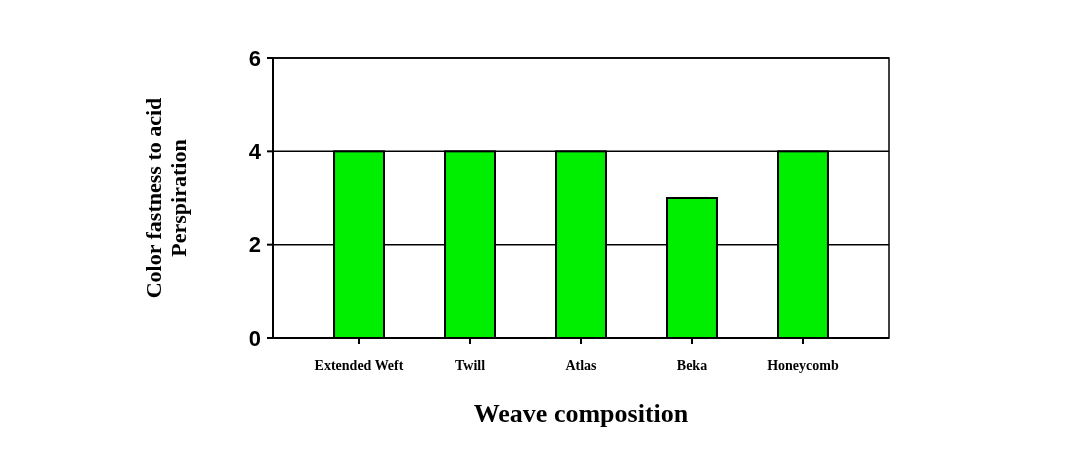 This screenshot has width=1071, height=462. What do you see at coordinates (255, 152) in the screenshot?
I see `y-tick-label: 4` at bounding box center [255, 152].